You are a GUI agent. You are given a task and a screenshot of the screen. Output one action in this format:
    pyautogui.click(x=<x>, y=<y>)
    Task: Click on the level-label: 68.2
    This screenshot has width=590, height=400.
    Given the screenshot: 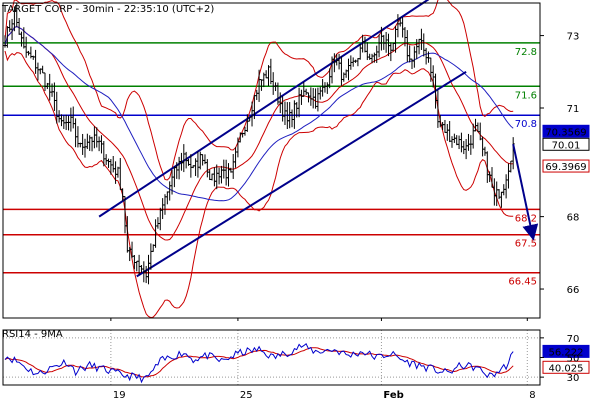 What is the action you would take?
    pyautogui.click(x=526, y=218)
    